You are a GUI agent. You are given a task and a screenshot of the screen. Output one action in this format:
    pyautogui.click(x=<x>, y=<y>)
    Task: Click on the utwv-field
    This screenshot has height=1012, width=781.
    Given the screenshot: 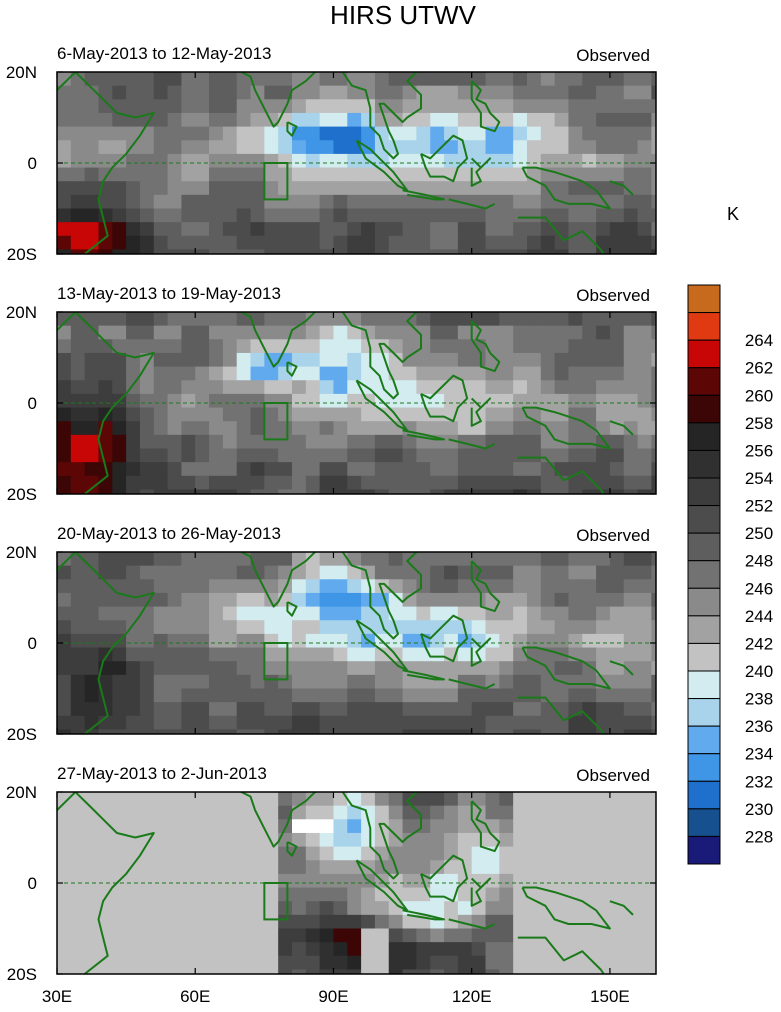 What is the action you would take?
    pyautogui.click(x=356, y=643)
    